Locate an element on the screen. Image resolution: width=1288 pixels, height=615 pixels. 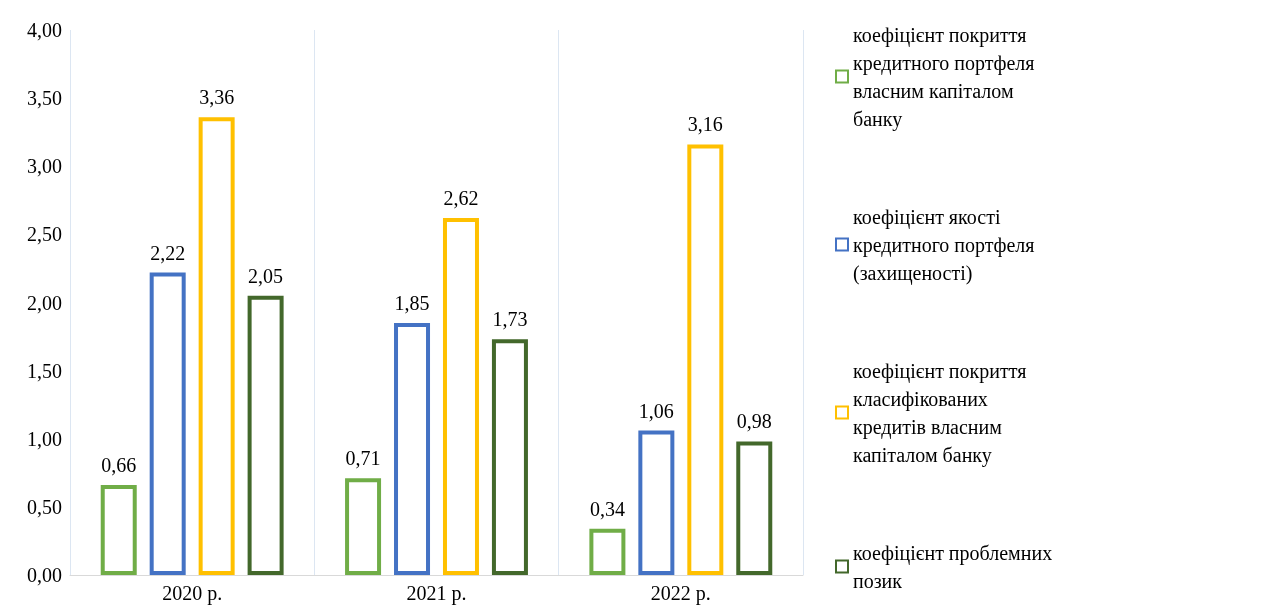
x-tick-label: 2021 р. is located at coordinates (436, 593).